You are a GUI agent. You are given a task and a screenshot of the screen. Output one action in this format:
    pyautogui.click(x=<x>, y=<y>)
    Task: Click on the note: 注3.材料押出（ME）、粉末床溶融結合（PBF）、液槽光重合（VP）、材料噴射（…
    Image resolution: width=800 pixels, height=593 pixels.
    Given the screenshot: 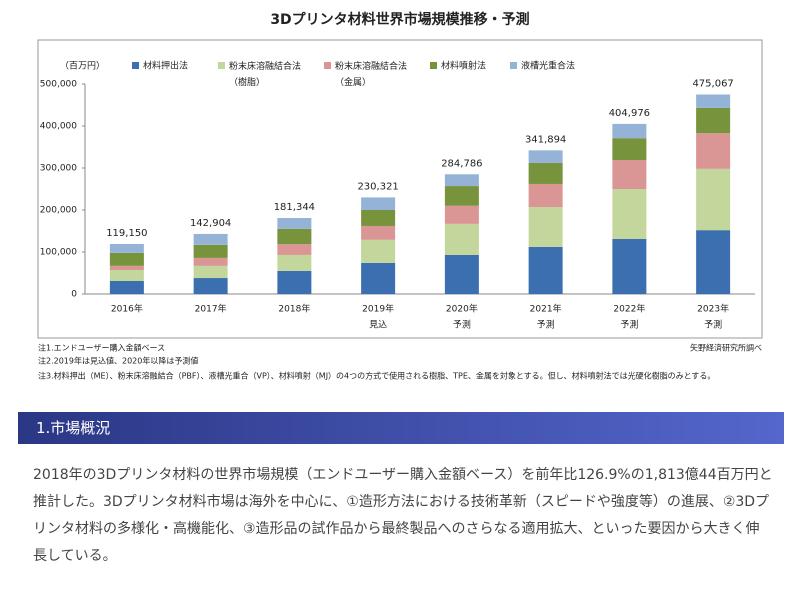 What is the action you would take?
    pyautogui.click(x=376, y=376)
    